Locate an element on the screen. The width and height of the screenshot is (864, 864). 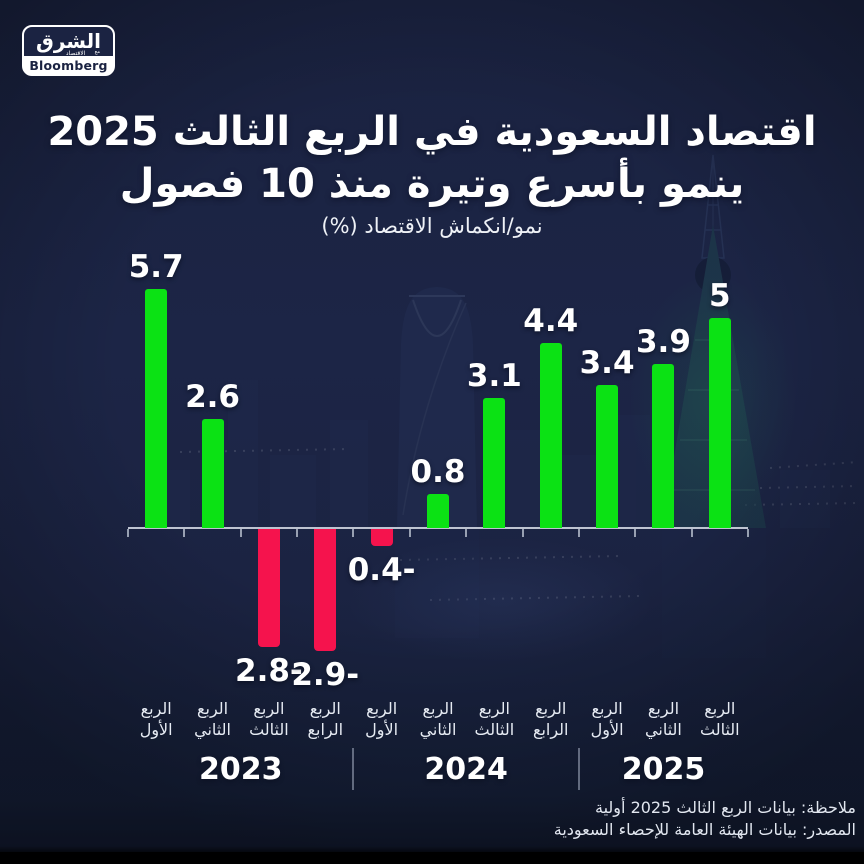
footer-note: ملاحظة: بيانات الربع الثالث 2025 أولية is located at coordinates (725, 807).